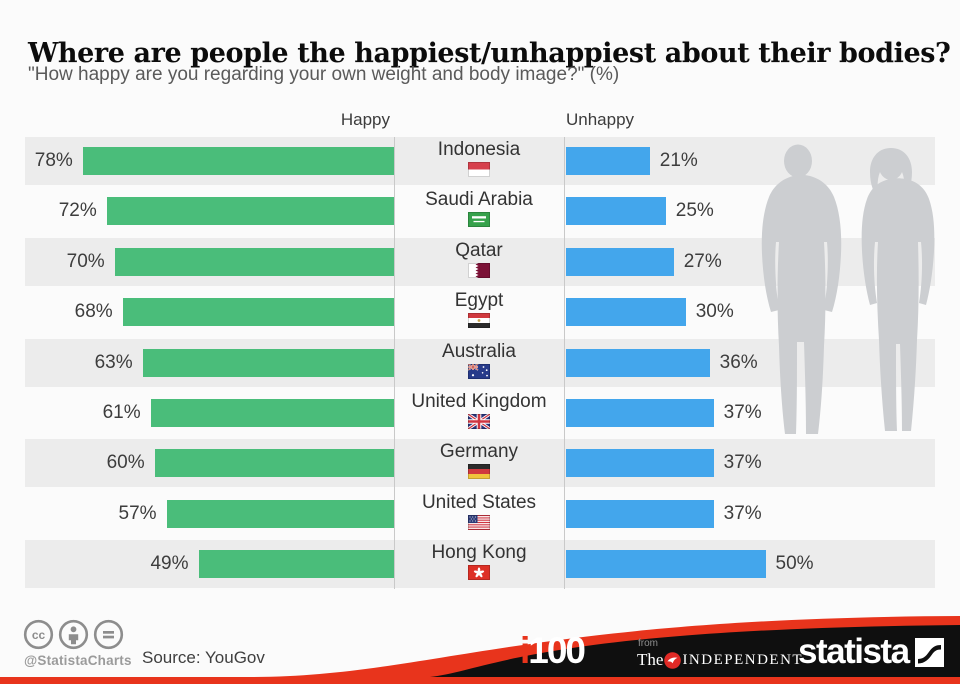  Describe the element at coordinates (738, 362) in the screenshot. I see `unhappy-value-label: 36%` at that location.